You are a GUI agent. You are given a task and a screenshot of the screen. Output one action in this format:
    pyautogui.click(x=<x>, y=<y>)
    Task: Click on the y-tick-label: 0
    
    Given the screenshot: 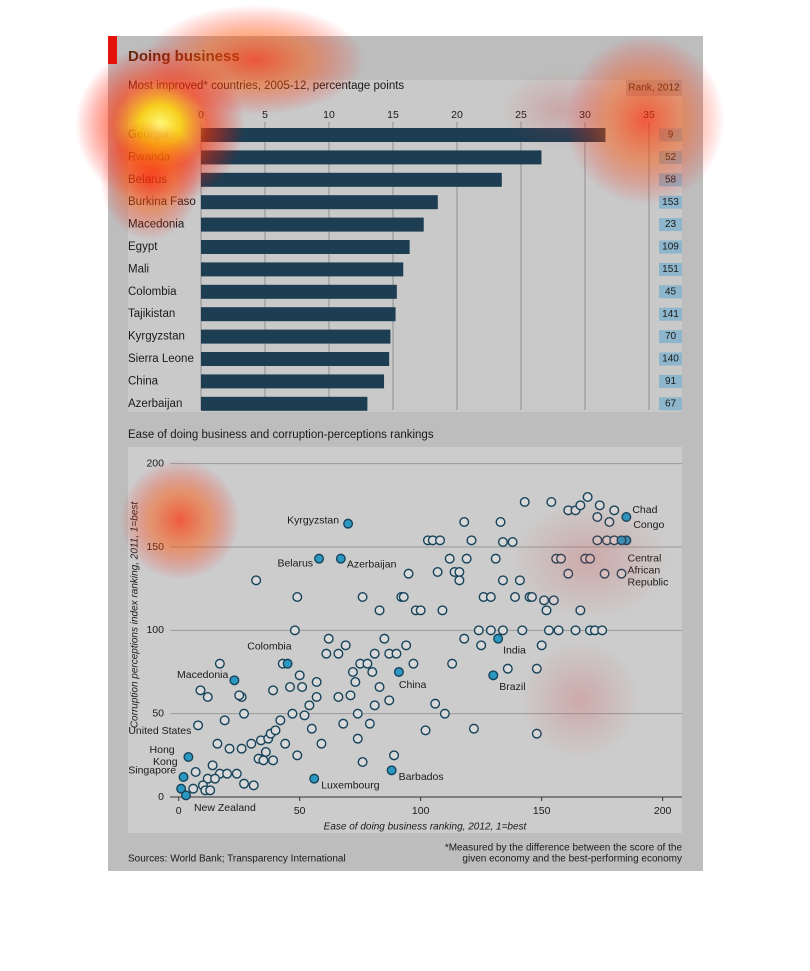 What is the action you would take?
    pyautogui.click(x=161, y=797)
    